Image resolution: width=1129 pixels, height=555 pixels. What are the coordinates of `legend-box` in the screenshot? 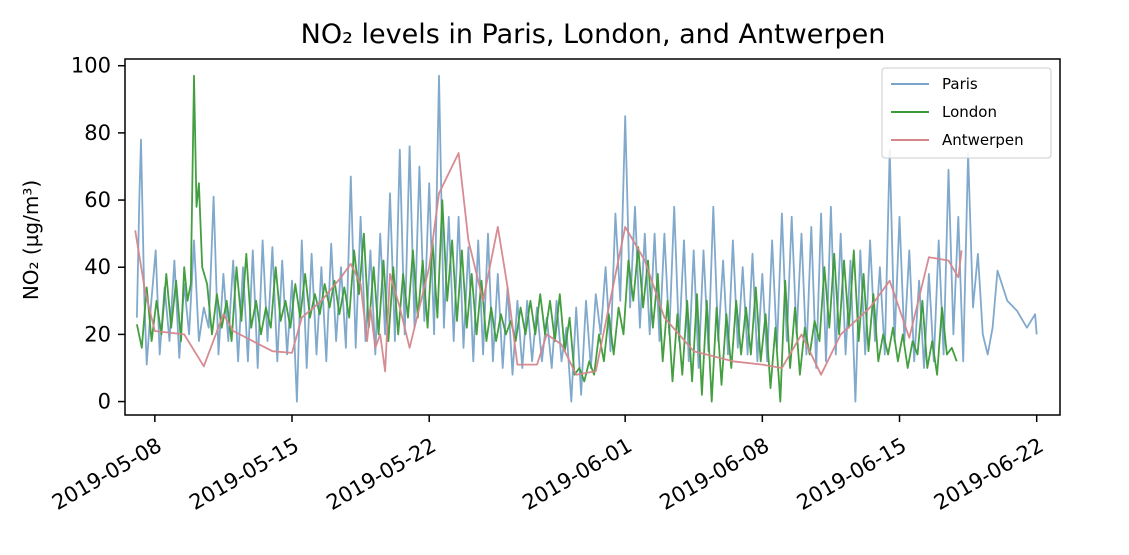 It's located at (966, 113).